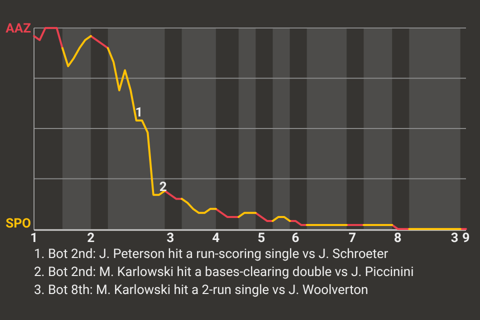 This screenshot has width=480, height=320. Describe the element at coordinates (211, 254) in the screenshot. I see `text: 1. Bot 2nd: J. Peterson hit a run-scoring single vs J. Schroeter` at that location.